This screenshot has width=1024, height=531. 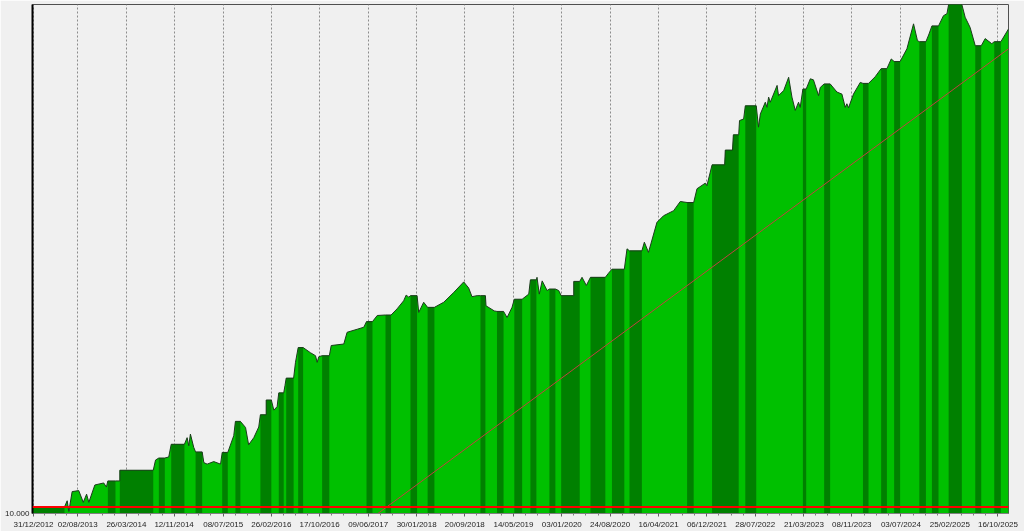 What do you see at coordinates (707, 524) in the screenshot?
I see `x-tick-label: 06/12/2021` at bounding box center [707, 524].